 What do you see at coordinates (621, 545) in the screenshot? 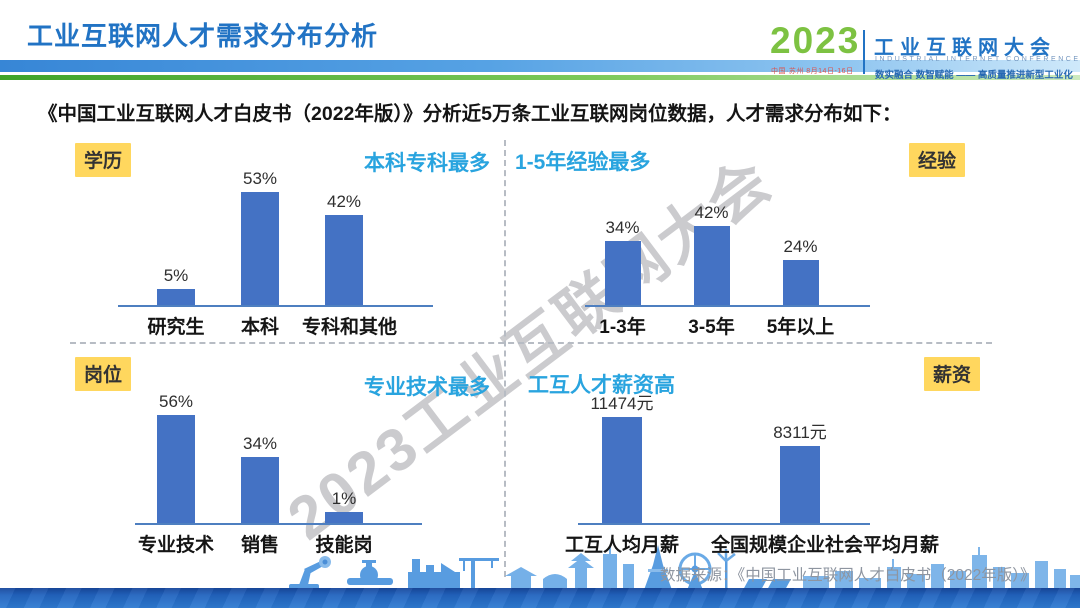
I see `category-label: 工互人均月薪` at bounding box center [621, 545].